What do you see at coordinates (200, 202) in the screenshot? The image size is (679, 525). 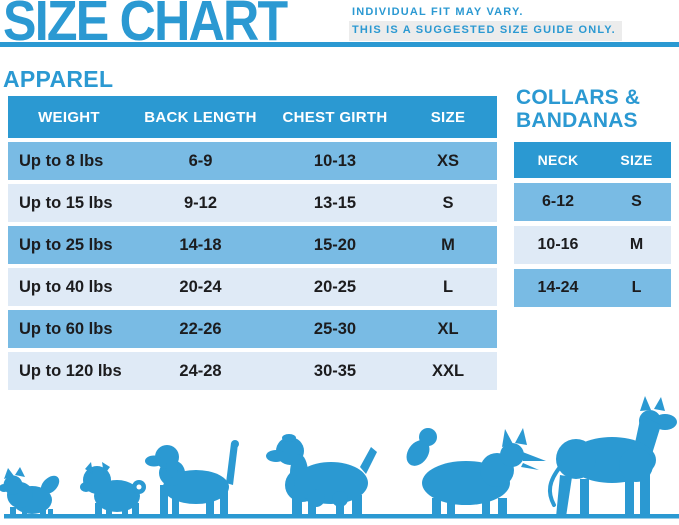 I see `cell-back-length: 9-12` at bounding box center [200, 202].